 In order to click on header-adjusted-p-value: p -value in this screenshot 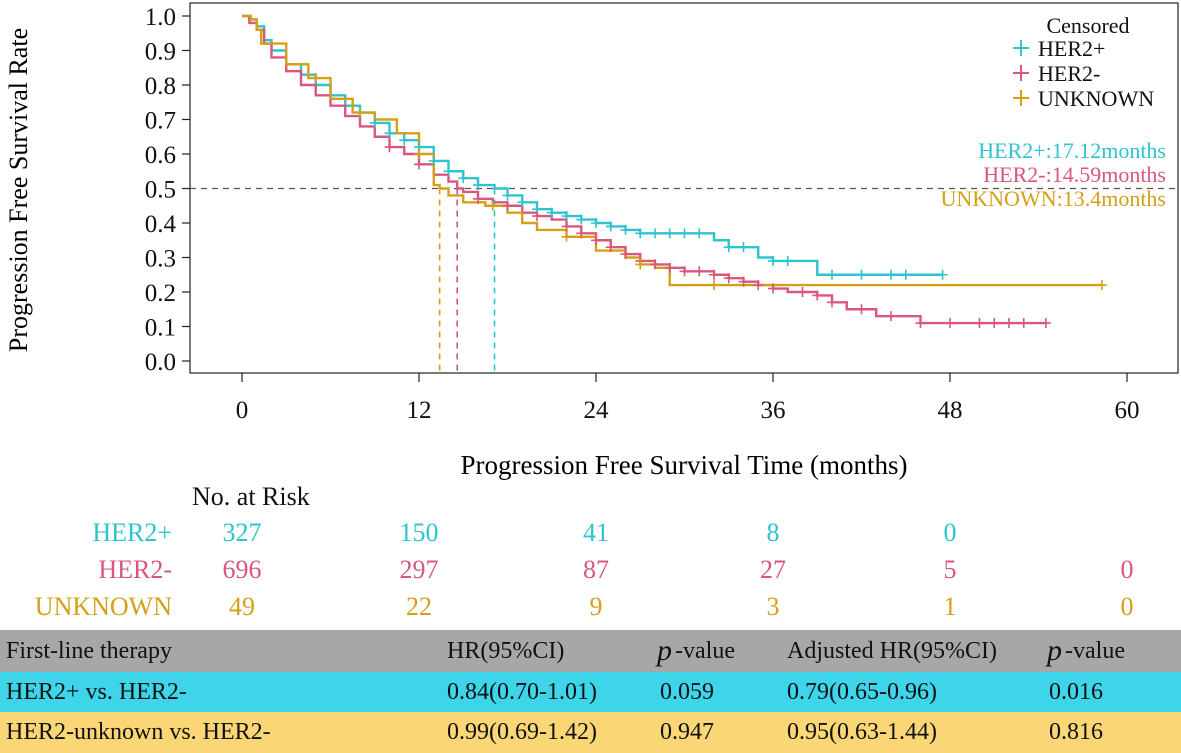, I will do `click(1086, 651)`.